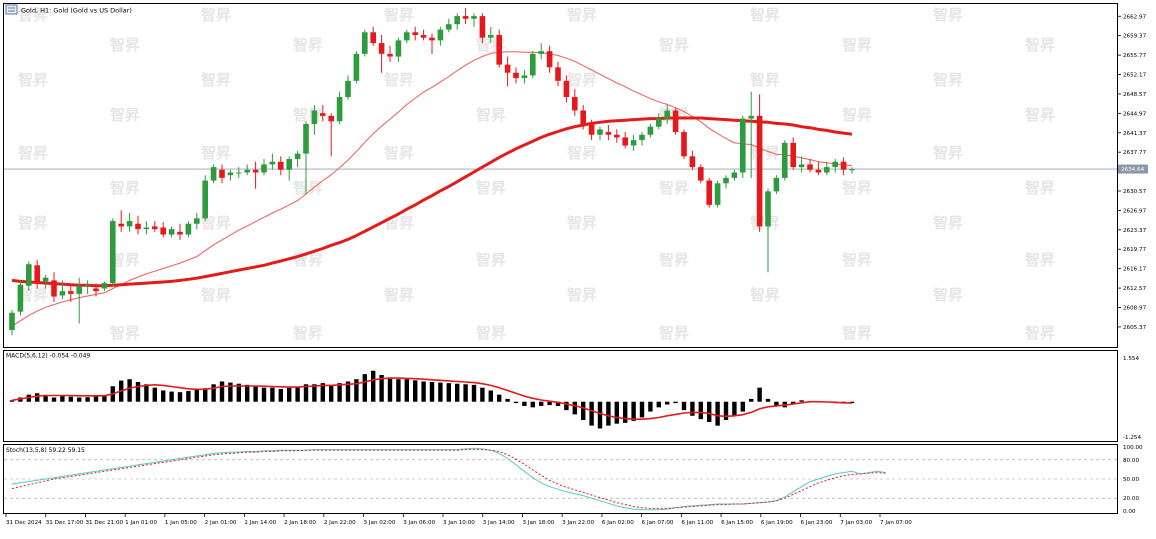 The width and height of the screenshot is (1156, 539). What do you see at coordinates (11, 9) in the screenshot?
I see `chart-menu-icon` at bounding box center [11, 9].